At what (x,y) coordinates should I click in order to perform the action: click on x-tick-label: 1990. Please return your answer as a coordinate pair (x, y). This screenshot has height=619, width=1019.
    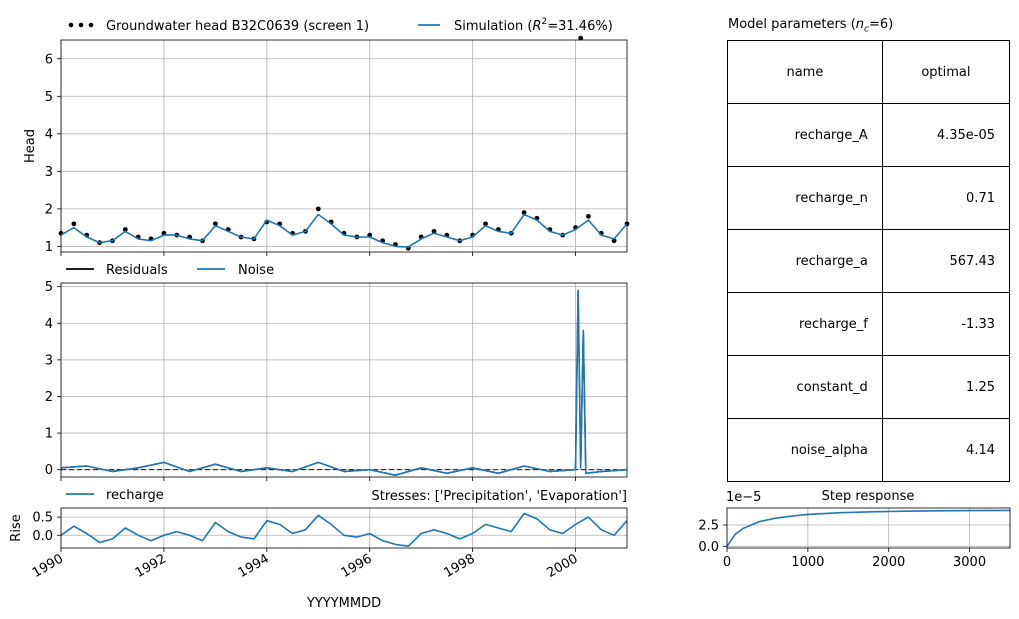
    Looking at the image, I should click on (48, 566).